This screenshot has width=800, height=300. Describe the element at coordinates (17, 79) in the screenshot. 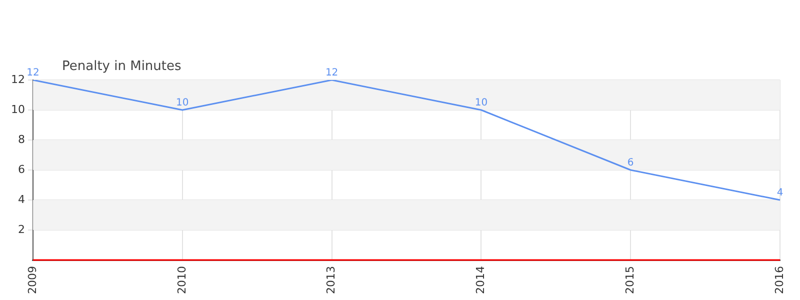

I see `y-tick-label: 12` at that location.